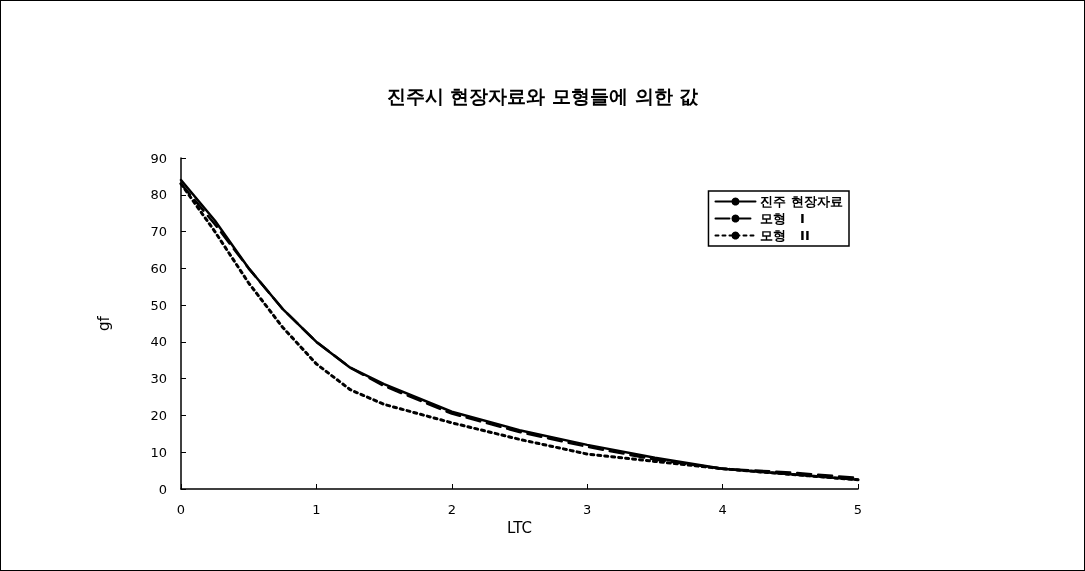 This screenshot has height=571, width=1085. Describe the element at coordinates (158, 268) in the screenshot. I see `y-tick-label: 60` at that location.